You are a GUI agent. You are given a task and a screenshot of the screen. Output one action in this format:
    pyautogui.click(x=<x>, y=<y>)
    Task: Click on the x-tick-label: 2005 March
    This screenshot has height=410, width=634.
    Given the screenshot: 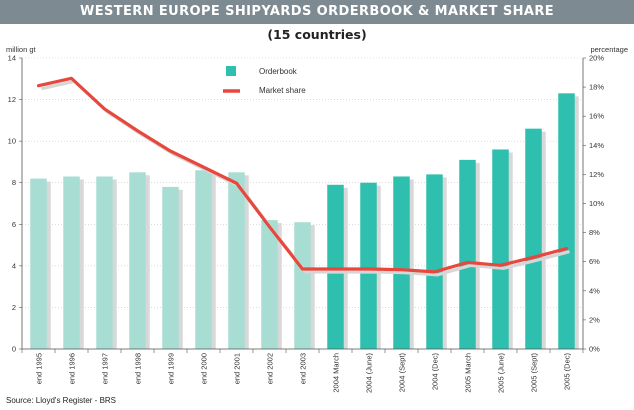 What is the action you would take?
    pyautogui.click(x=468, y=373)
    